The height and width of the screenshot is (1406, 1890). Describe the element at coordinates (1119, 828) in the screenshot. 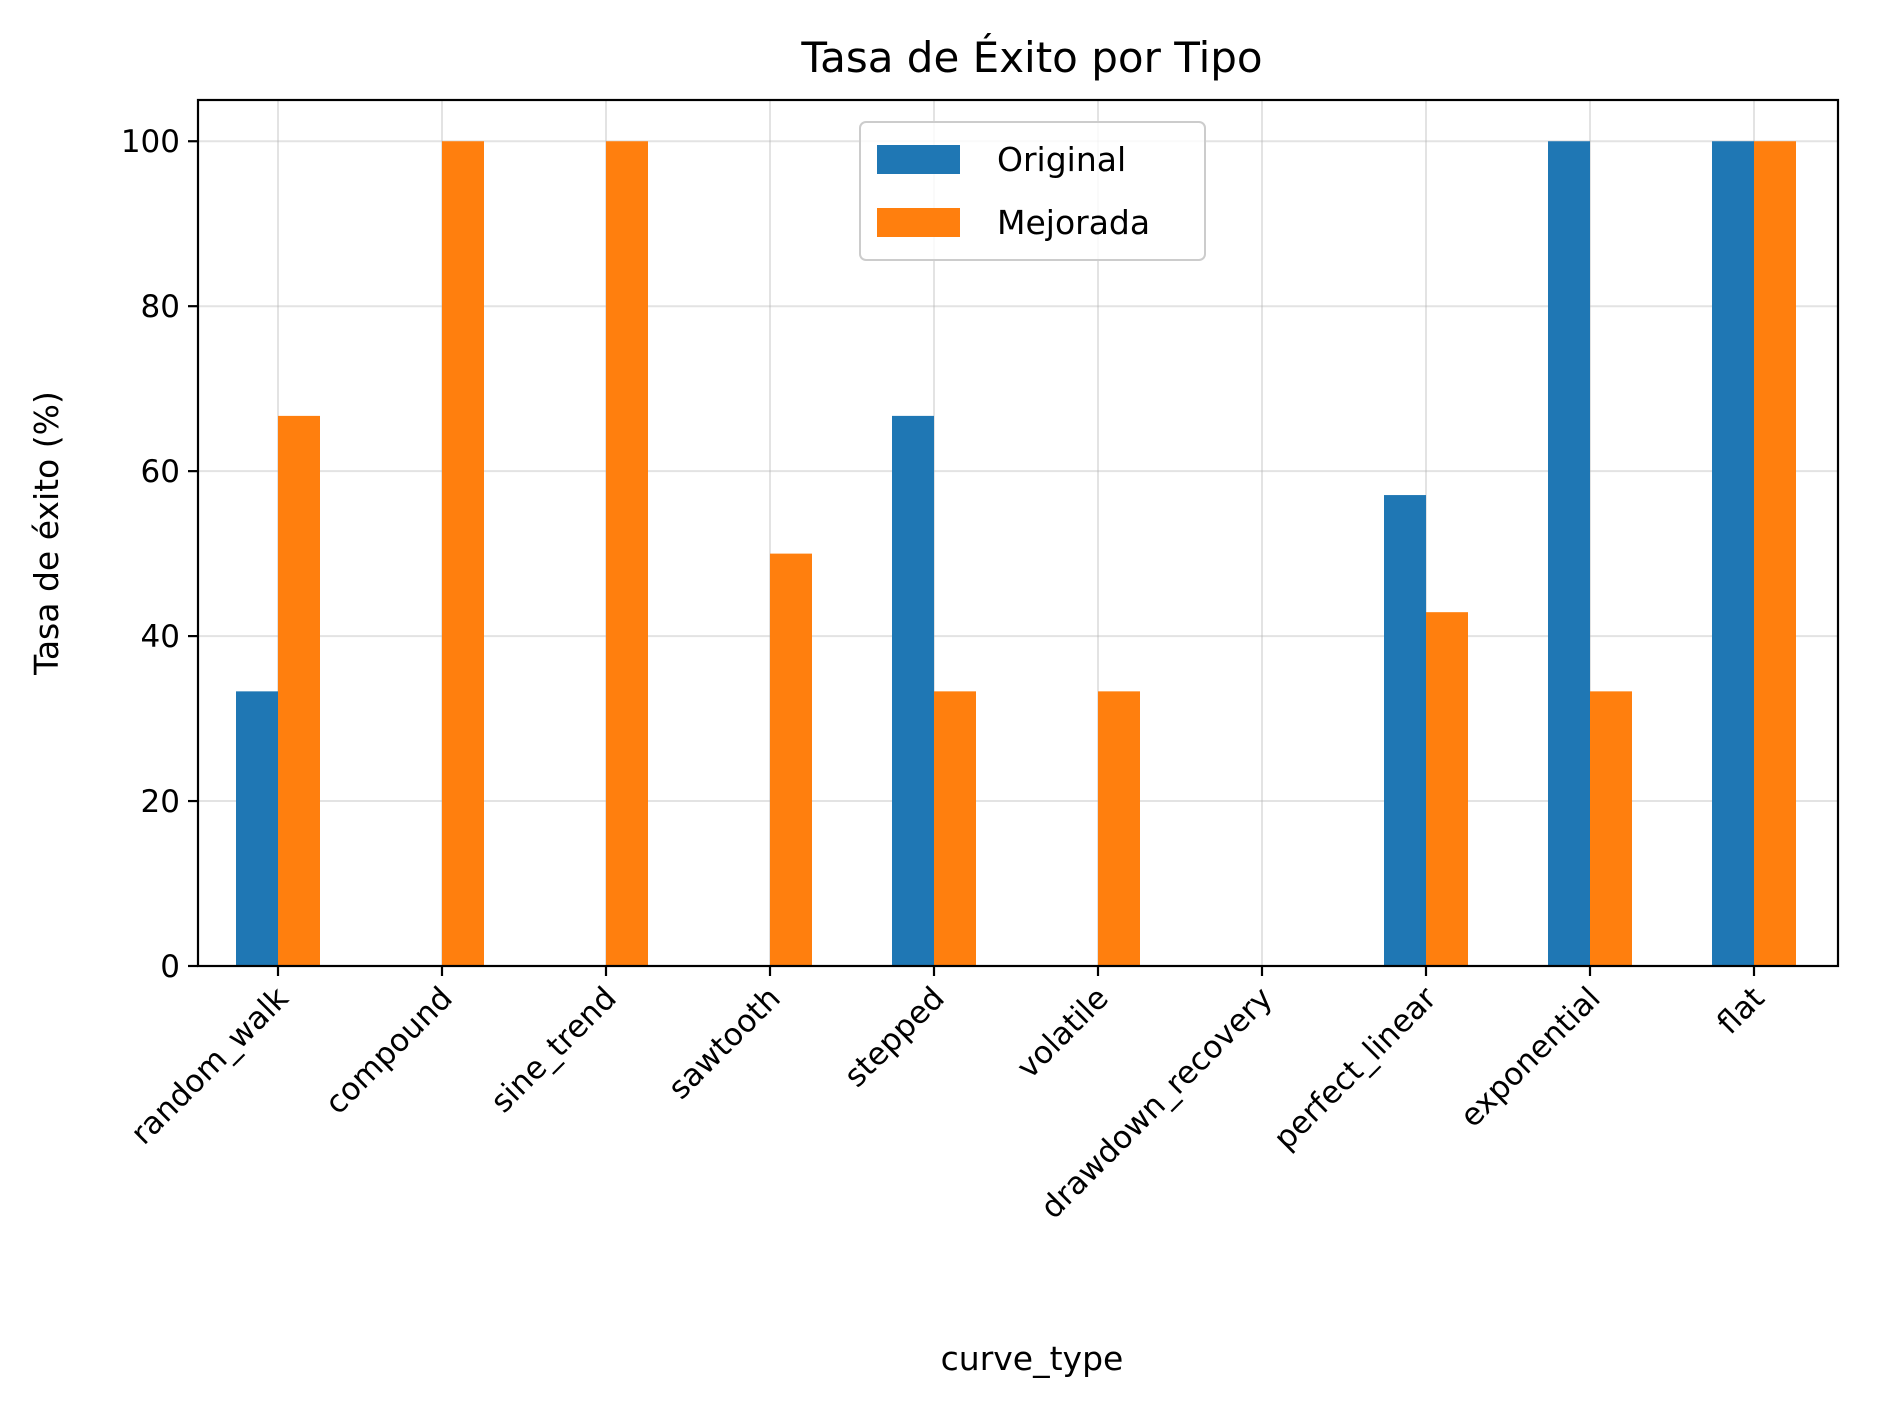

I see `bar-mejorada-volatile` at that location.